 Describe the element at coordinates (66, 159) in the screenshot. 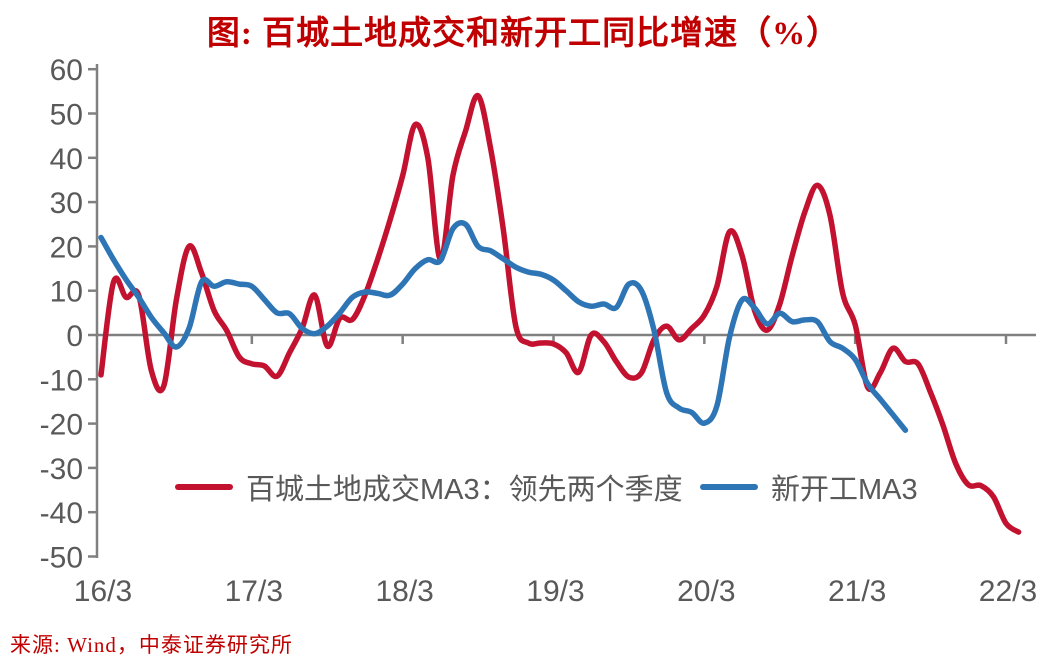

I see `y-axis-label: 40` at that location.